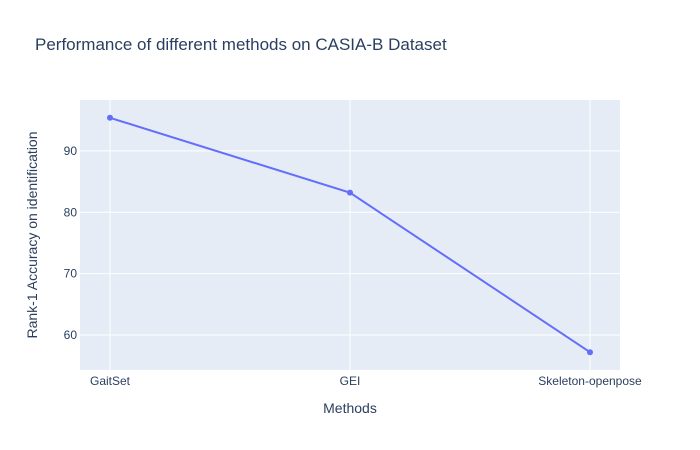 The height and width of the screenshot is (450, 700). I want to click on x-tick-label: Skeleton-openpose, so click(590, 381).